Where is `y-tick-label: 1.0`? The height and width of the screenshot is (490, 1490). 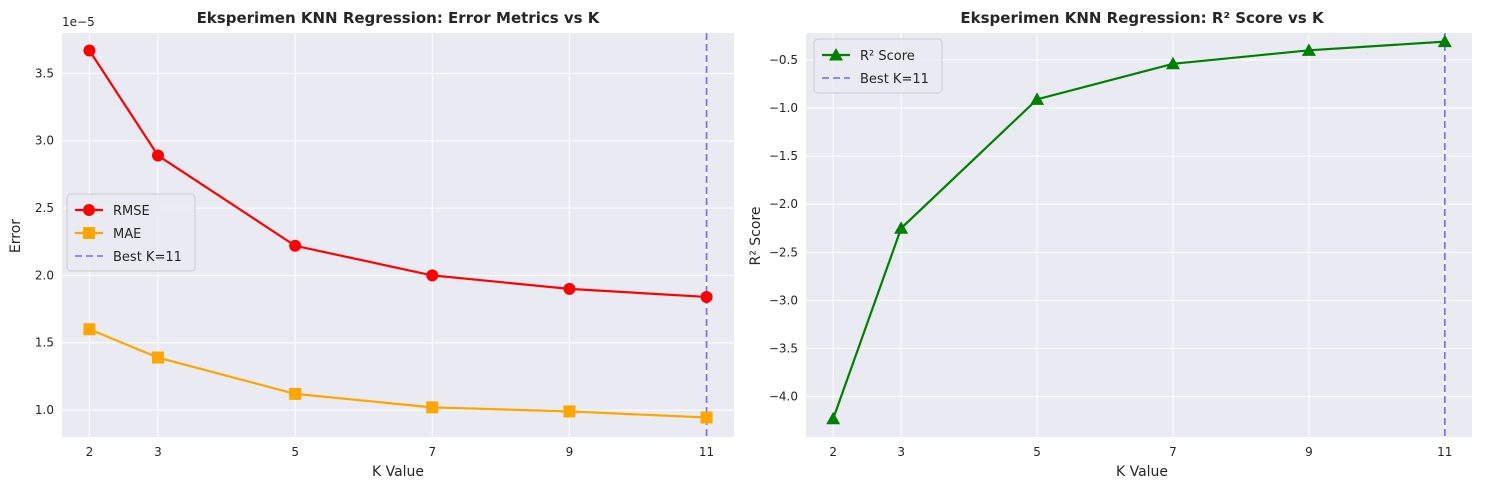
y-tick-label: 1.0 is located at coordinates (44, 410).